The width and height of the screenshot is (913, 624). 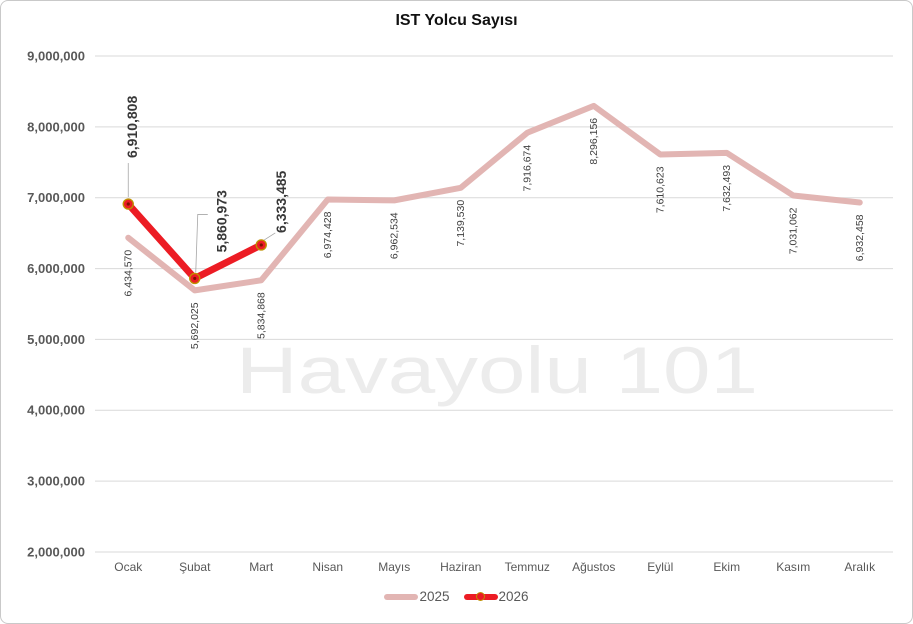 I want to click on y-axis-tick-label: 8,000,000, so click(x=56, y=126).